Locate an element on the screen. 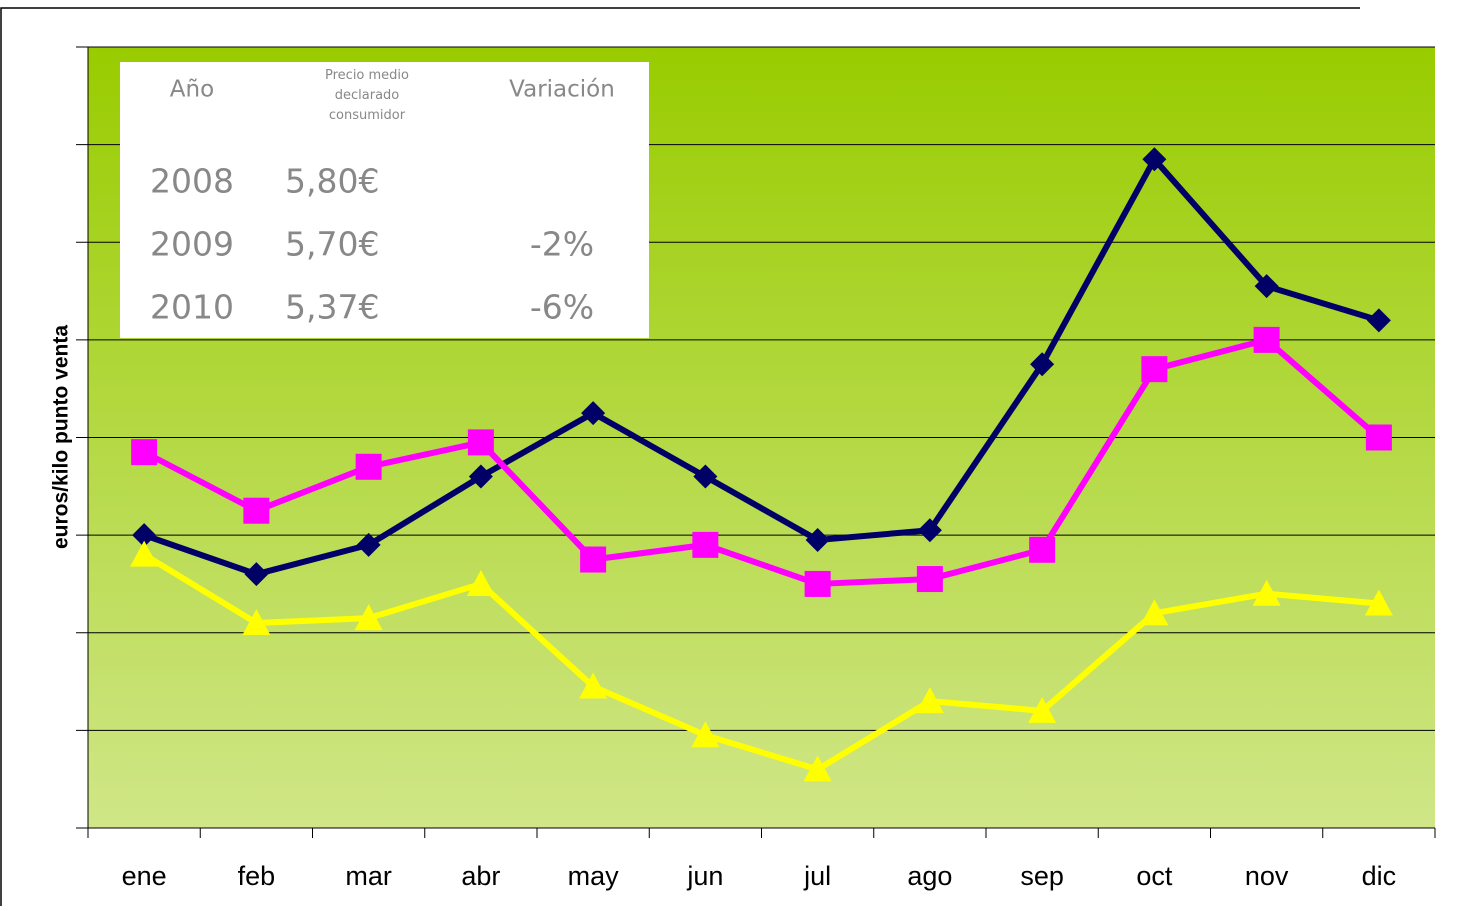  table-cell: 5,37€ is located at coordinates (332, 307).